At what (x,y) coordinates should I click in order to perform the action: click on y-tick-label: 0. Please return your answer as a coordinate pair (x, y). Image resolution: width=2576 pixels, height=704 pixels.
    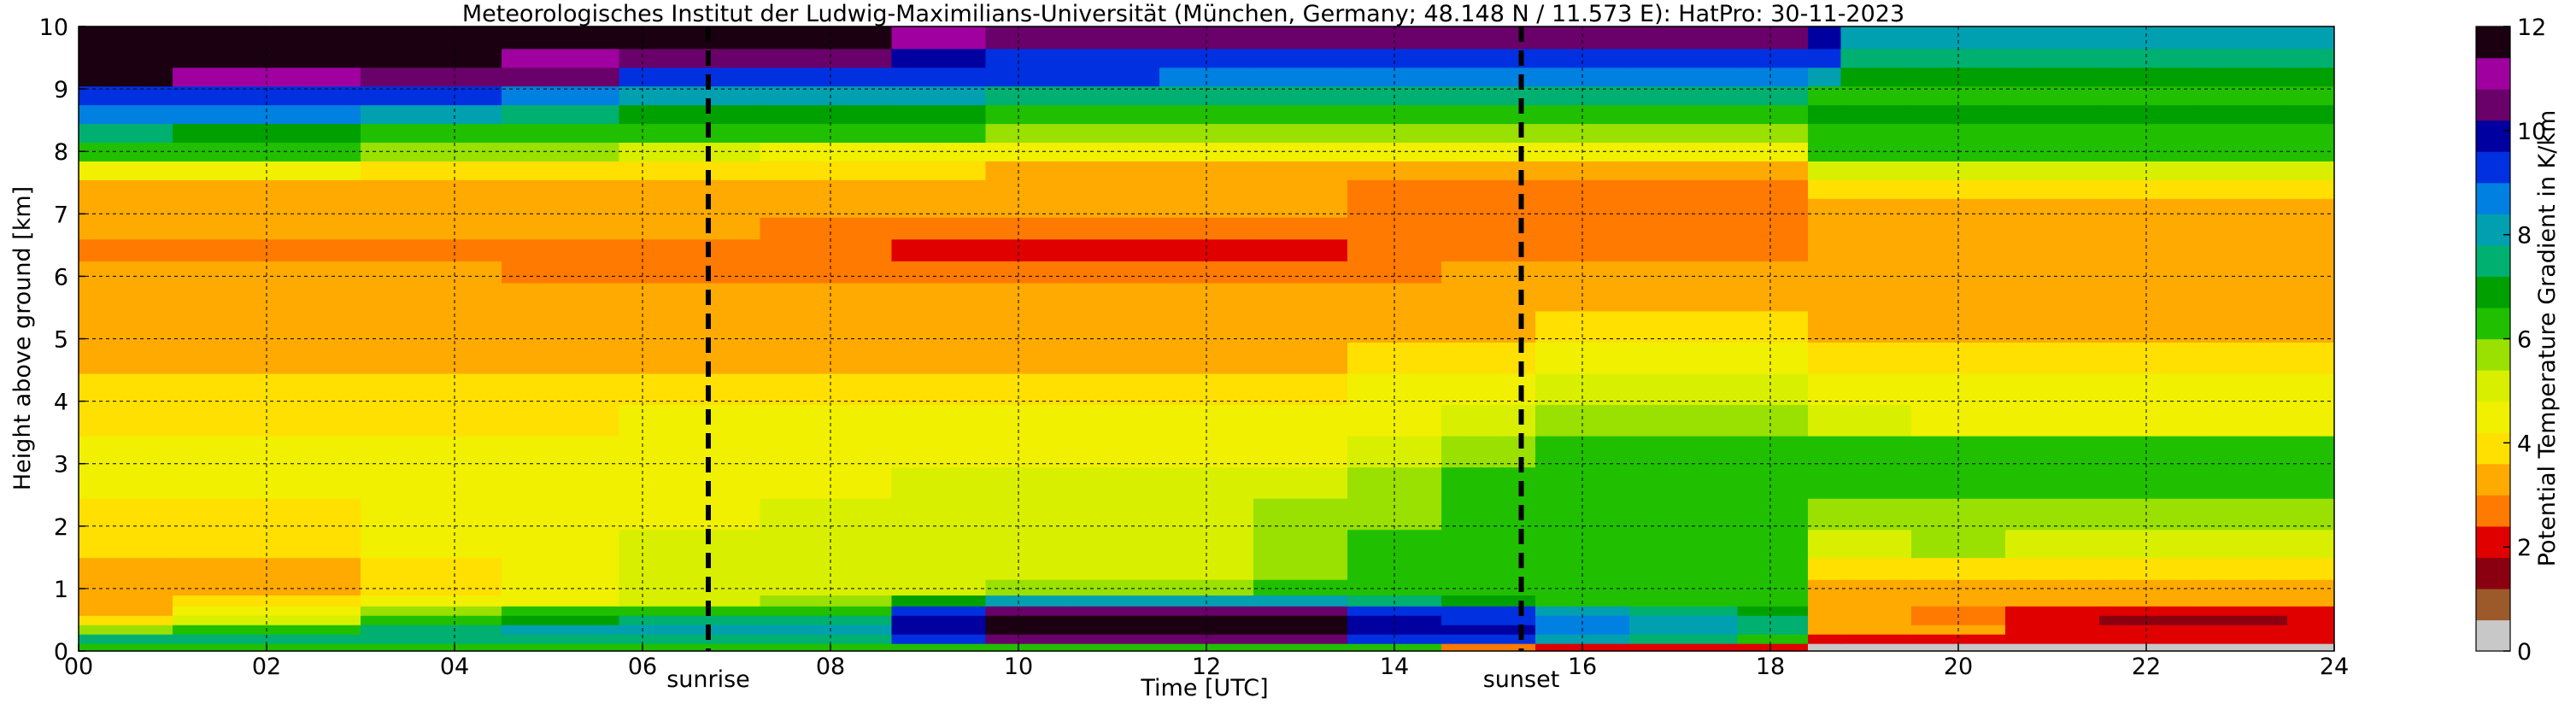
    Looking at the image, I should click on (61, 652).